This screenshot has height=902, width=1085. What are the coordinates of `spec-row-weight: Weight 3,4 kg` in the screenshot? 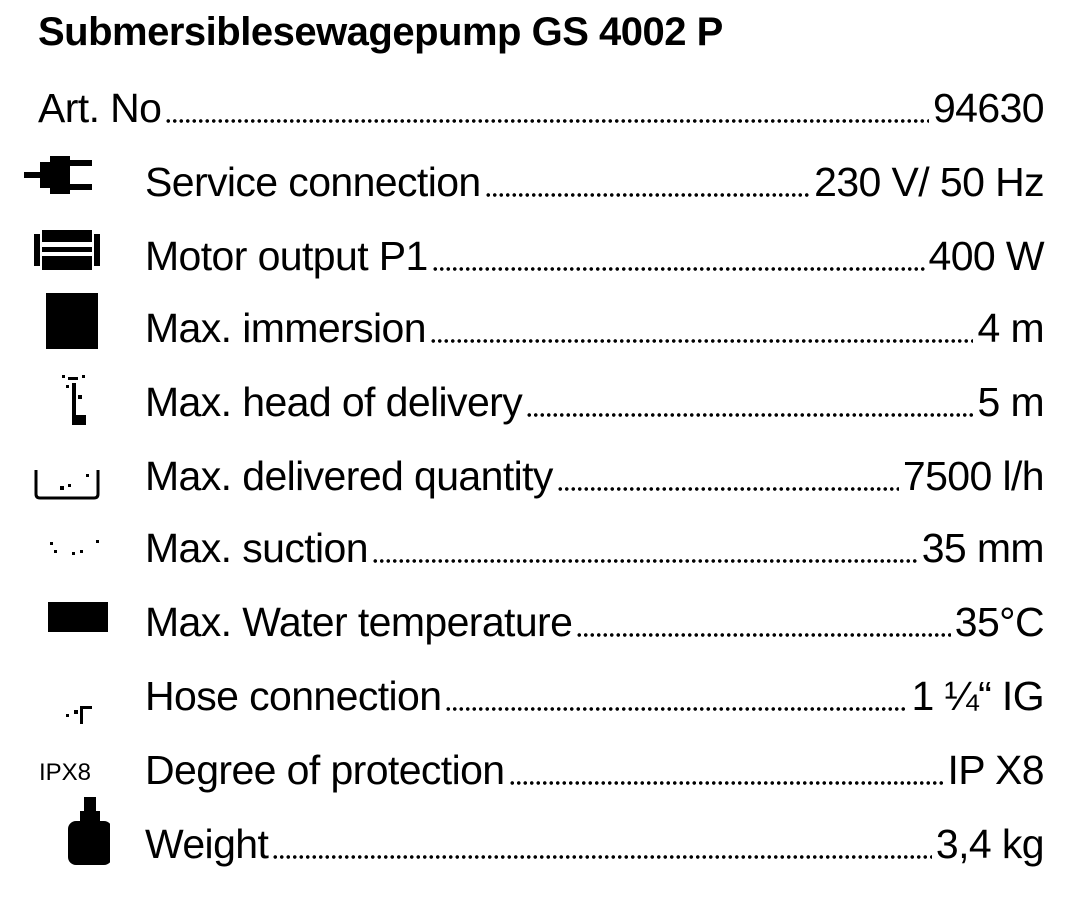 It's located at (595, 844).